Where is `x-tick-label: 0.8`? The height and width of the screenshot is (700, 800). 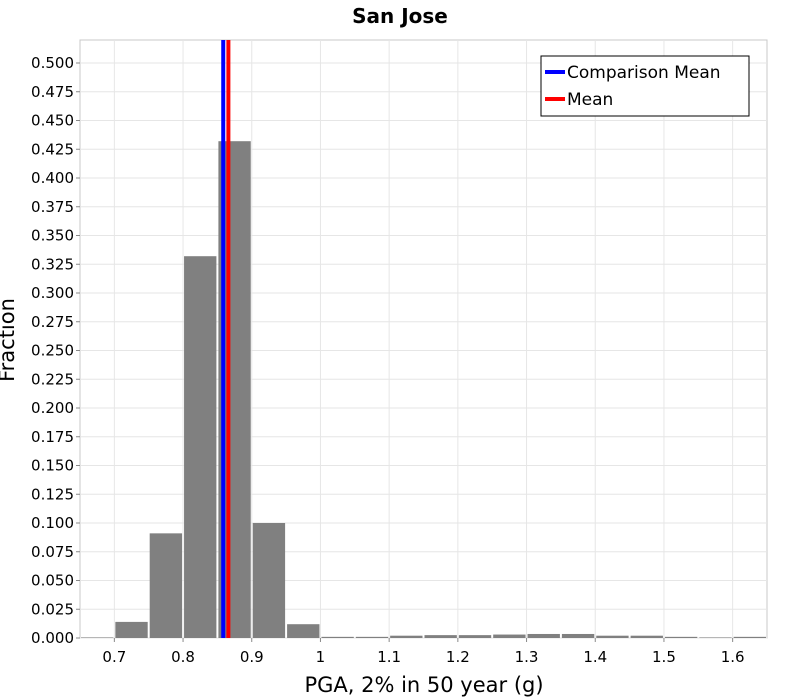 x-tick-label: 0.8 is located at coordinates (183, 657).